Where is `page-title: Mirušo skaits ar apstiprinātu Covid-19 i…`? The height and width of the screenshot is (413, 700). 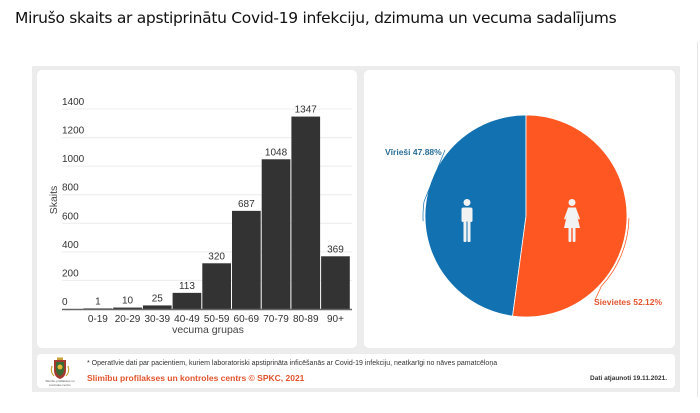
page-title: Mirušo skaits ar apstiprinātu Covid-19 i… is located at coordinates (316, 18).